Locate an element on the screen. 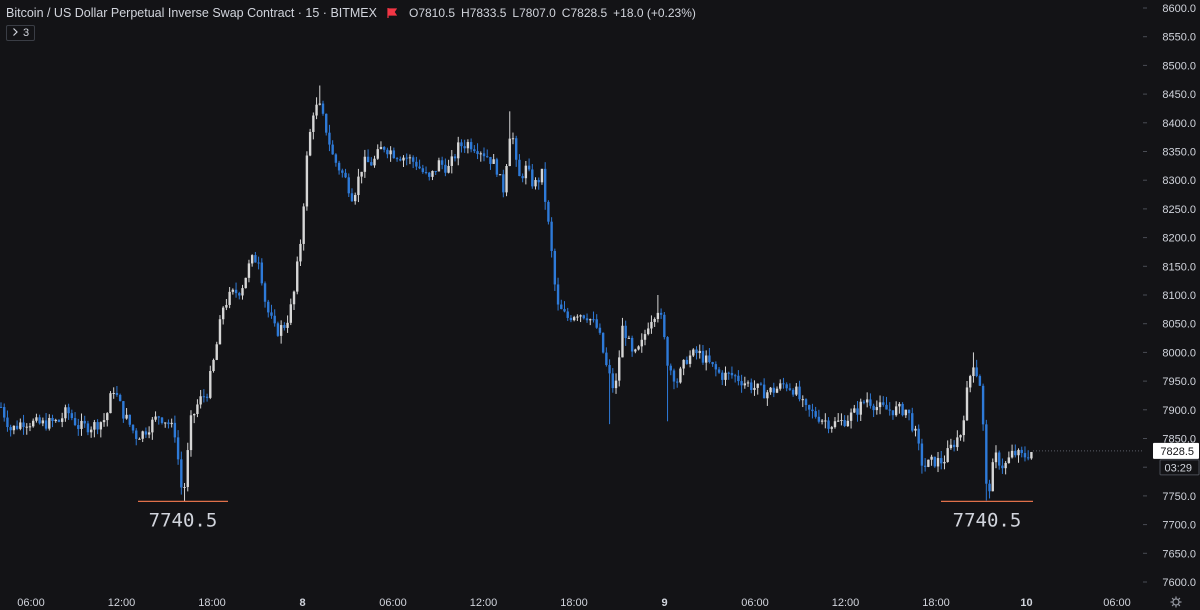 The image size is (1200, 610). gear-icon is located at coordinates (1176, 602).